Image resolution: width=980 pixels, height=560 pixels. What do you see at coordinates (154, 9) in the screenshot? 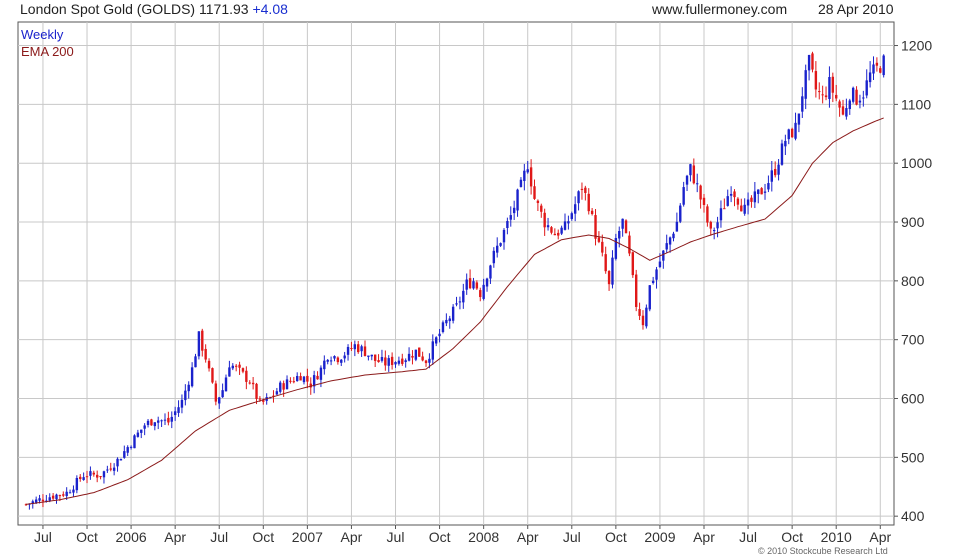
I see `chart-title: London Spot Gold (GOLDS) 1171.93 +4.08` at bounding box center [154, 9].